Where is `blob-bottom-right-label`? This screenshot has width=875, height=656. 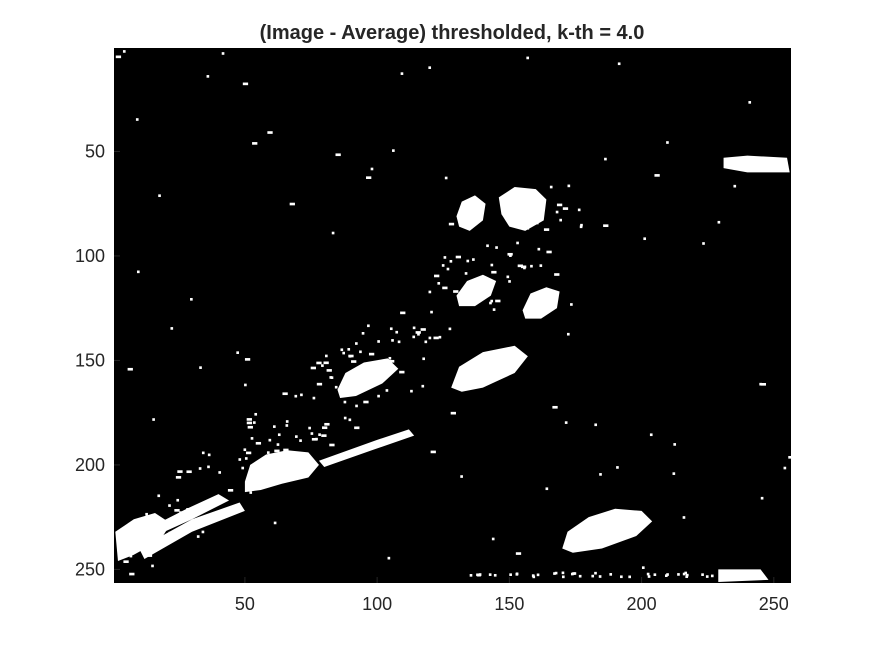
blob-bottom-right-label is located at coordinates (743, 575).